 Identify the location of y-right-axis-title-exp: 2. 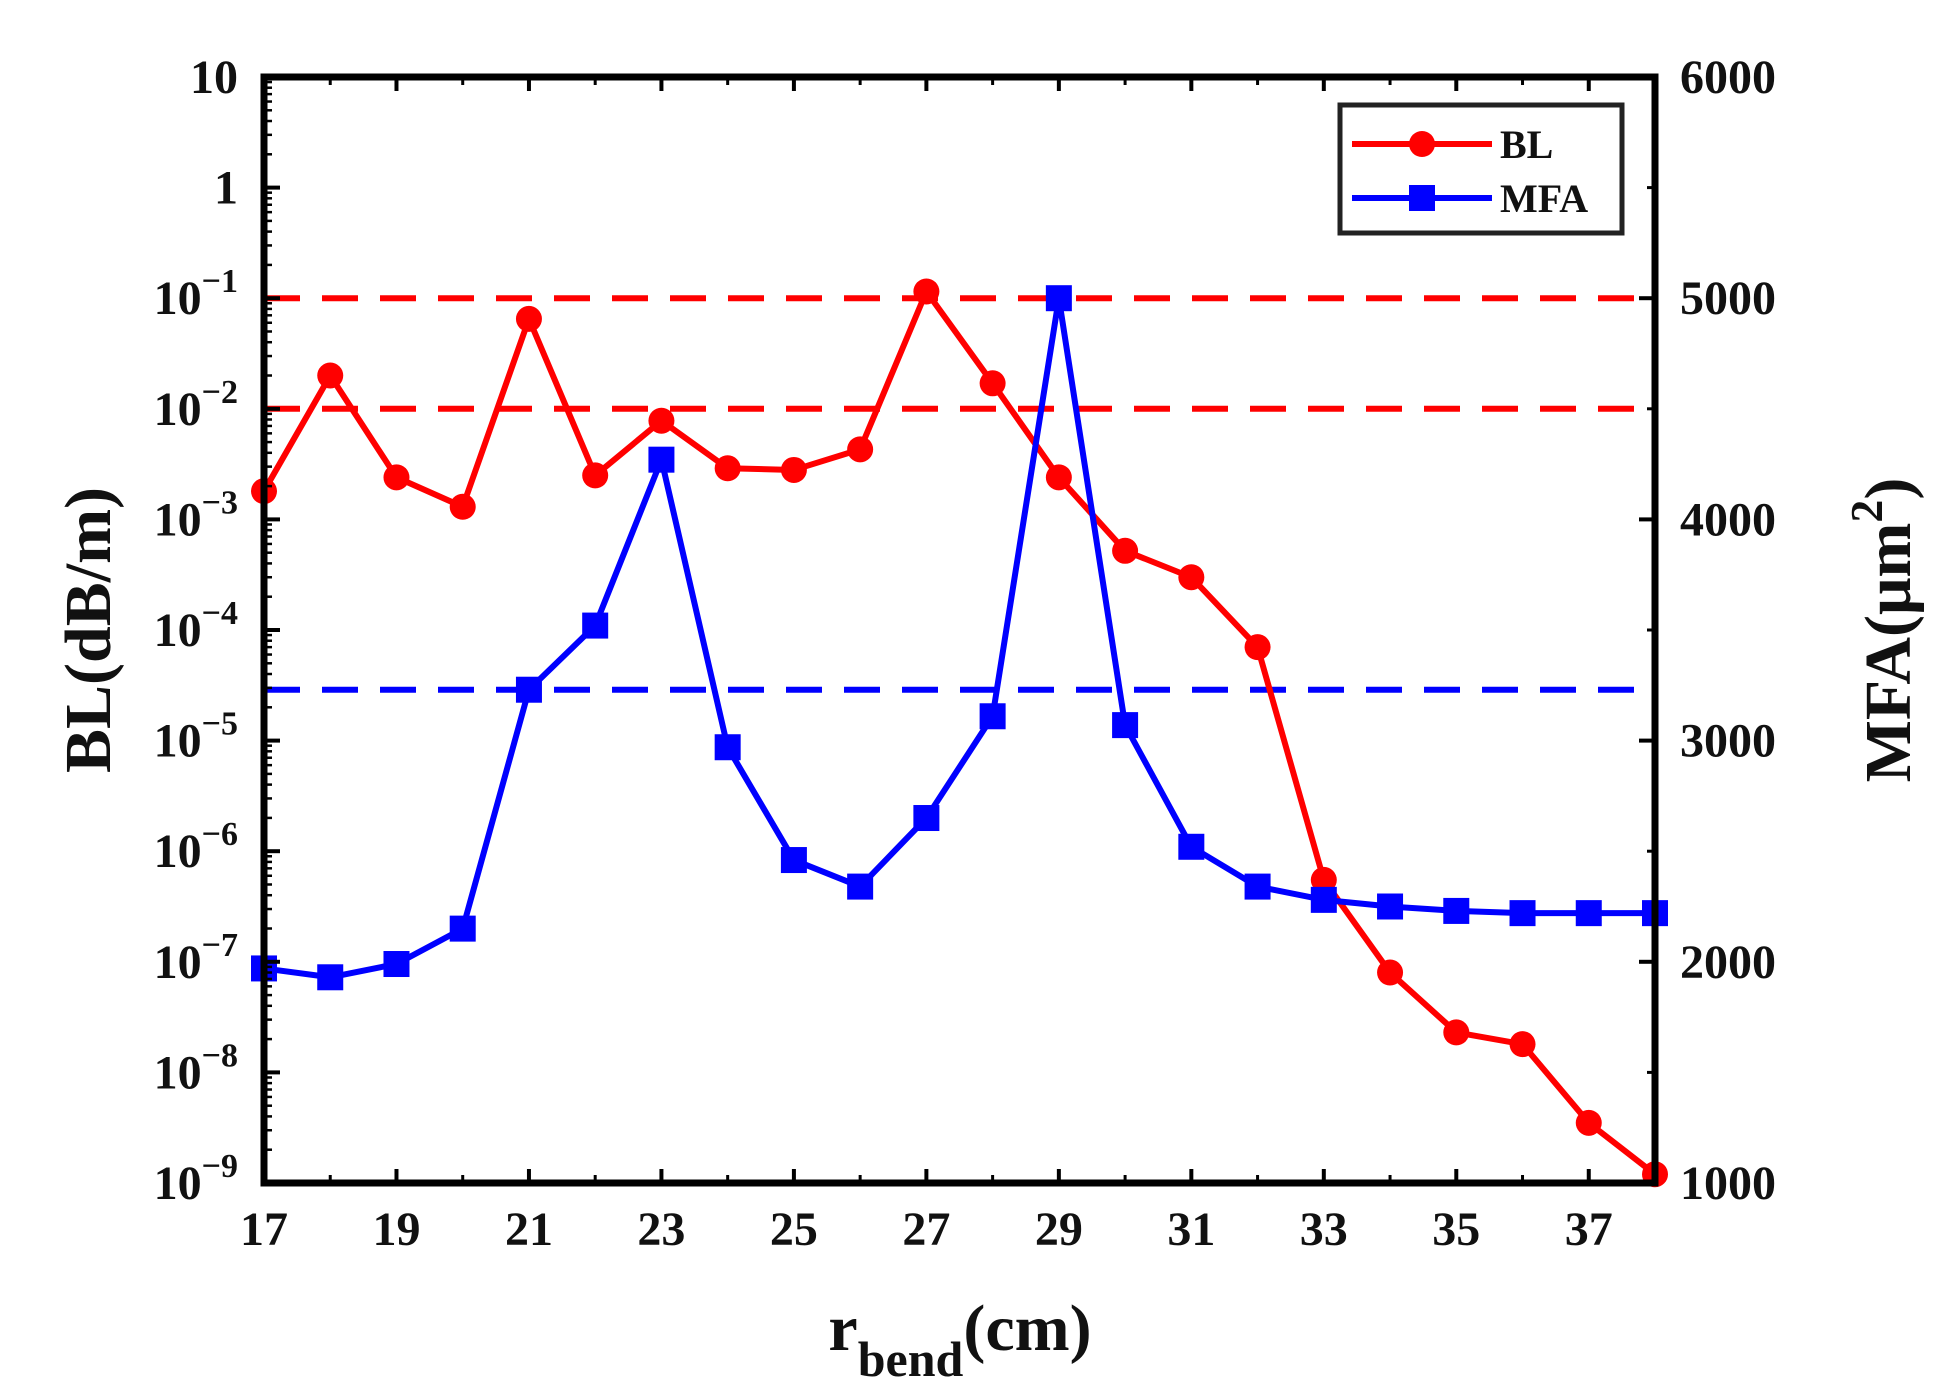
(1866, 511).